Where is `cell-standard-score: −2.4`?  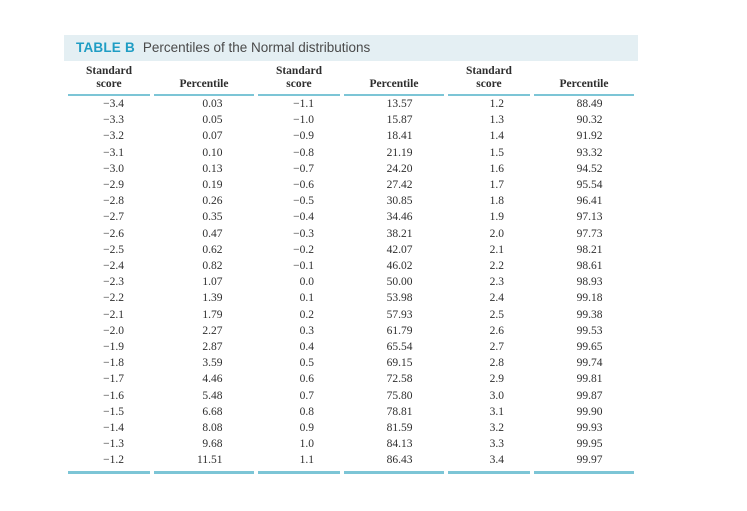 cell-standard-score: −2.4 is located at coordinates (113, 266).